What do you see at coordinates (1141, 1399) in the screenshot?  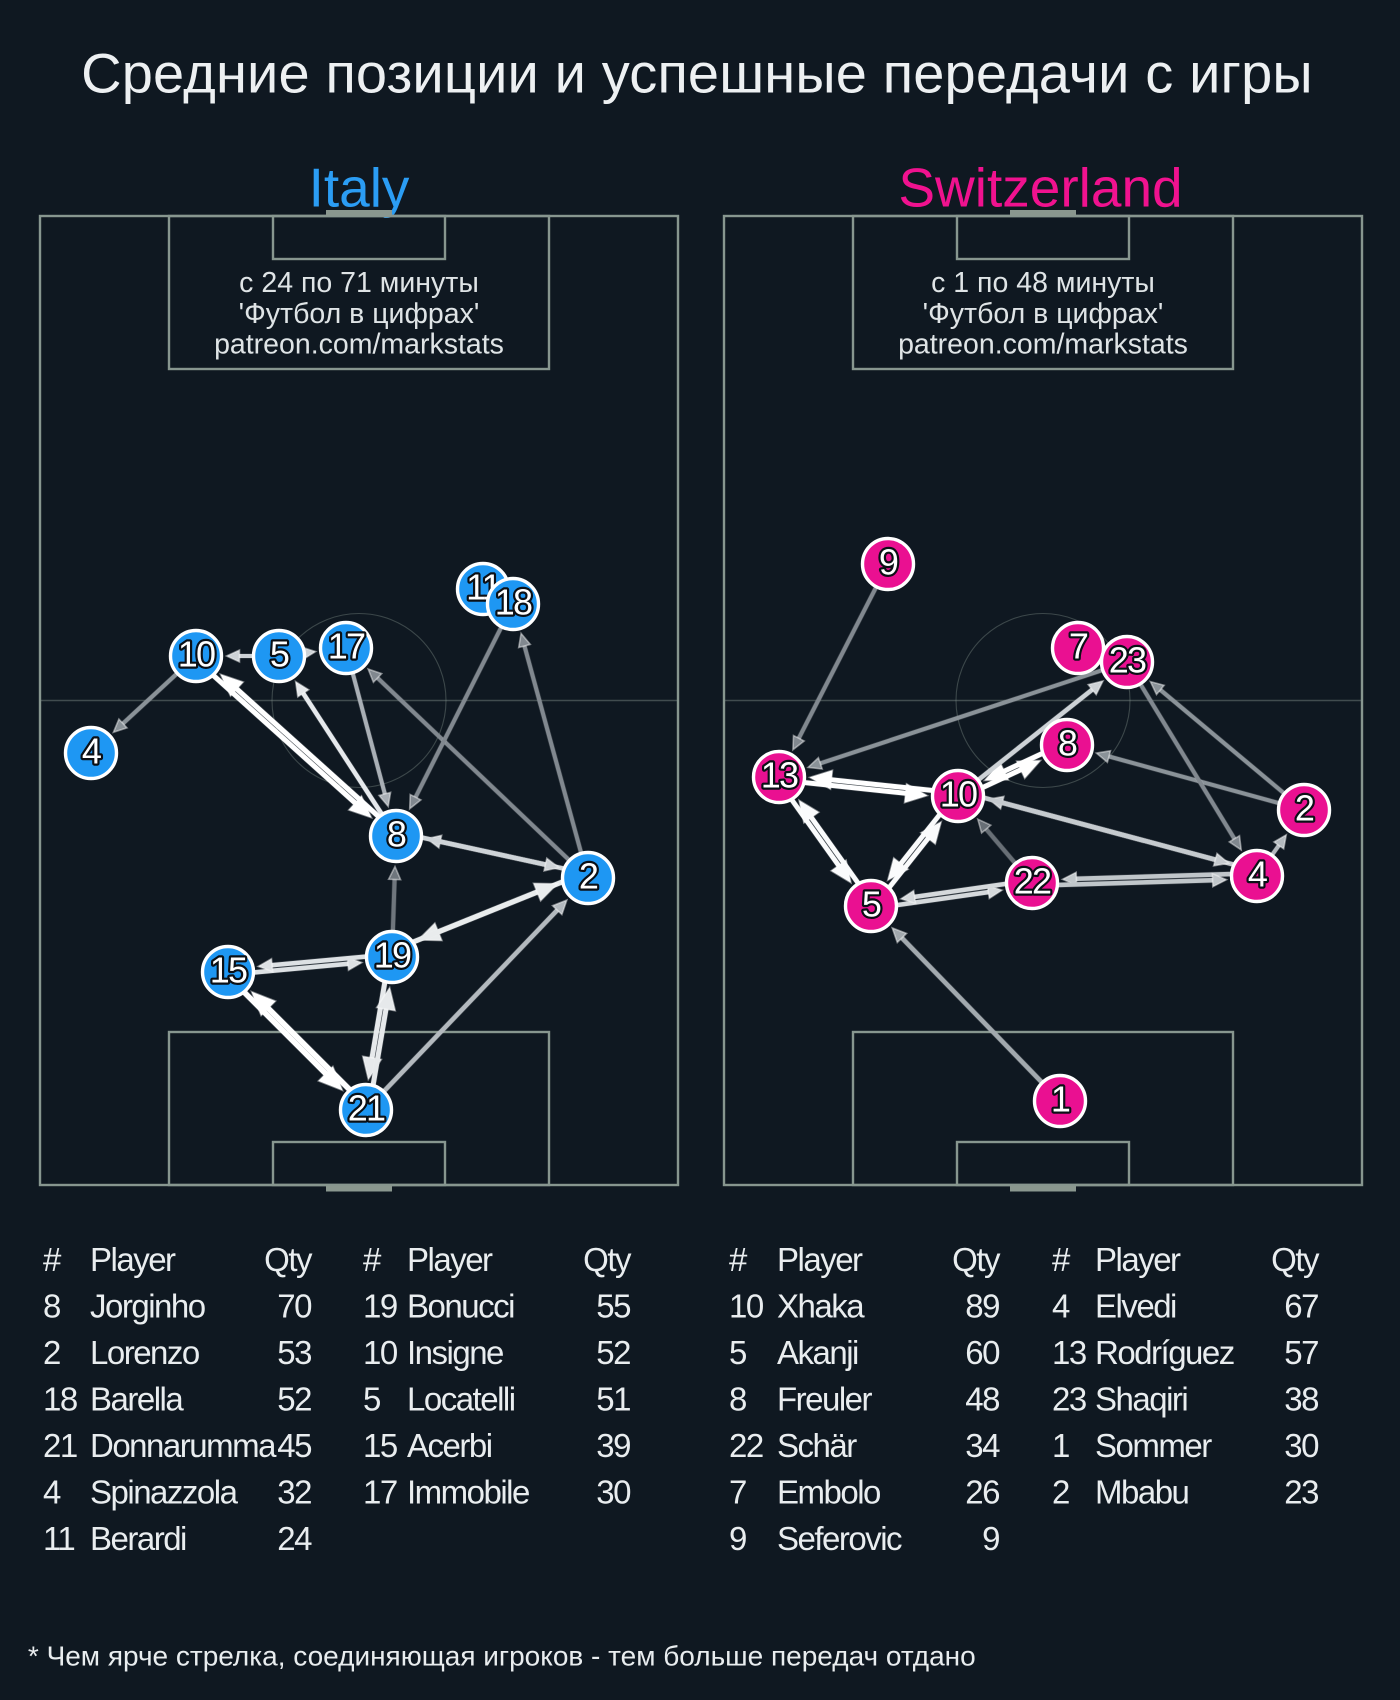 I see `svg-text: Shaqiri` at bounding box center [1141, 1399].